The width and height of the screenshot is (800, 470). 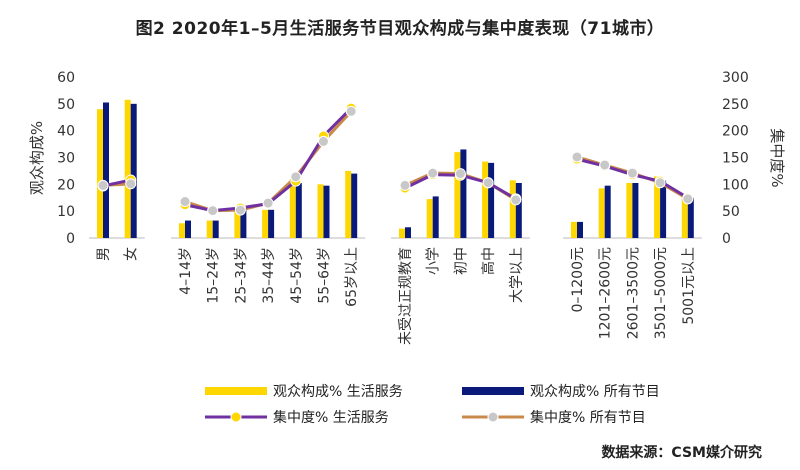 I want to click on right-axis-title: 集中度%, so click(x=777, y=157).